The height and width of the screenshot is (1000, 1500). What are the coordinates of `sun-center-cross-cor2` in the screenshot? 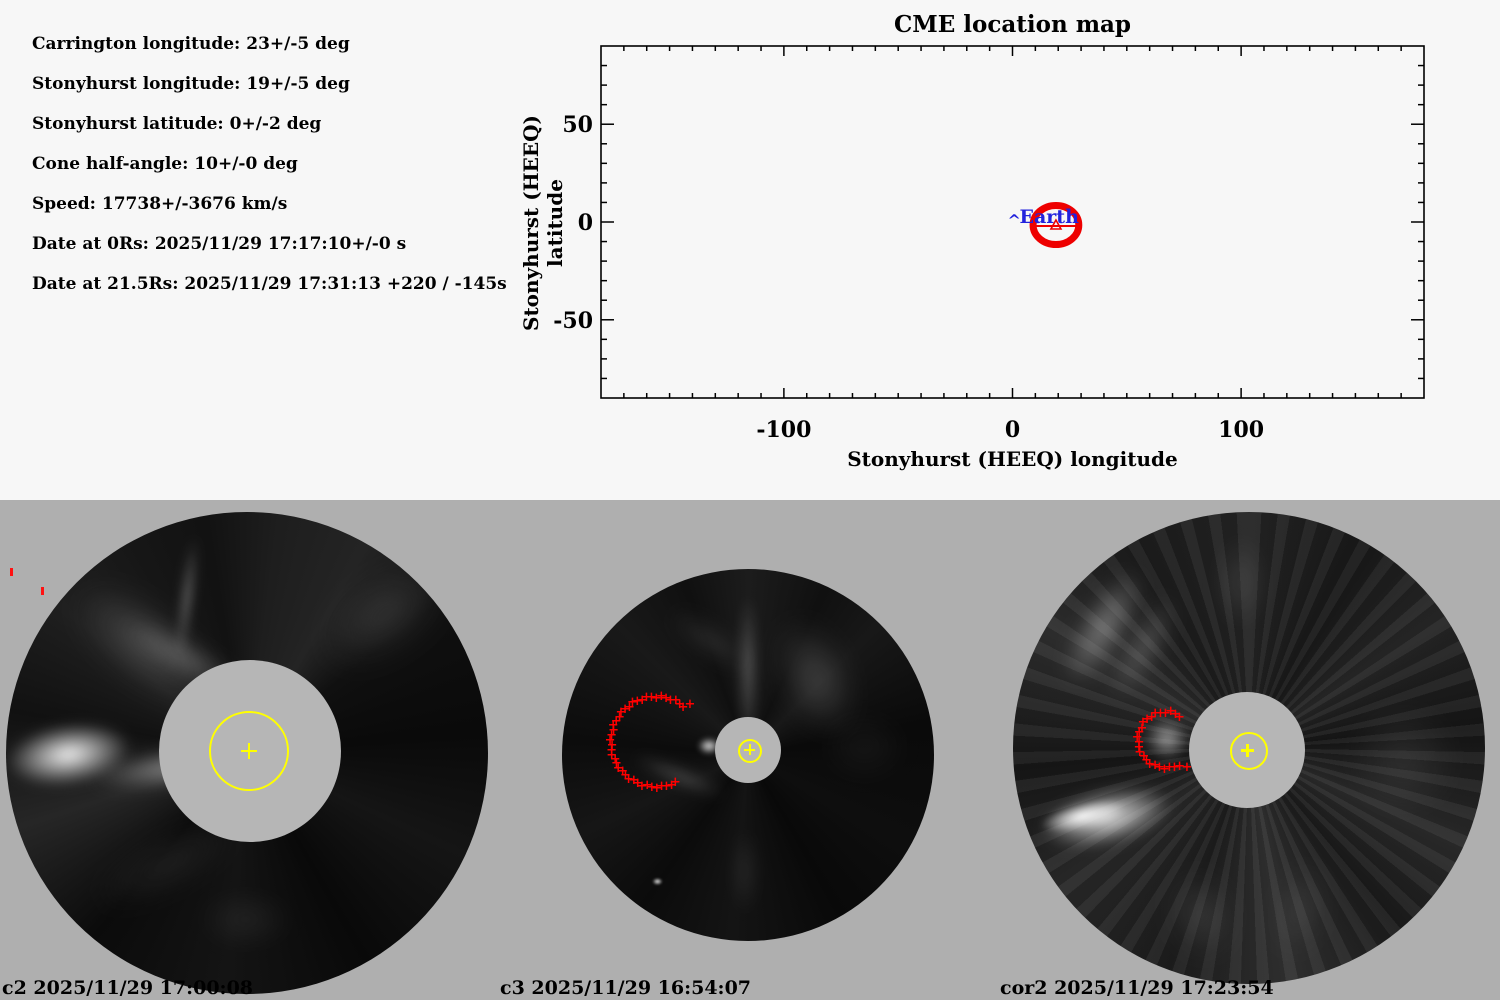 It's located at (1247, 750).